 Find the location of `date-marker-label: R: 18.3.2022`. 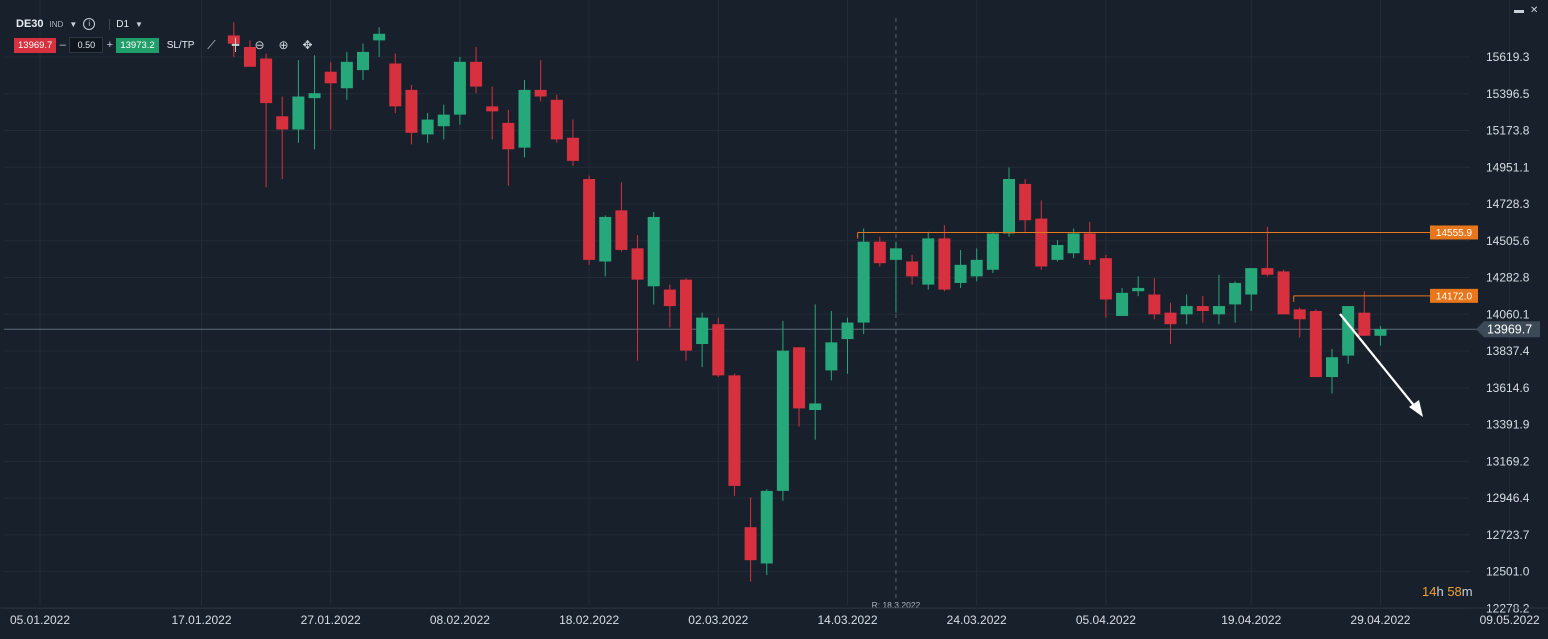

date-marker-label: R: 18.3.2022 is located at coordinates (896, 605).